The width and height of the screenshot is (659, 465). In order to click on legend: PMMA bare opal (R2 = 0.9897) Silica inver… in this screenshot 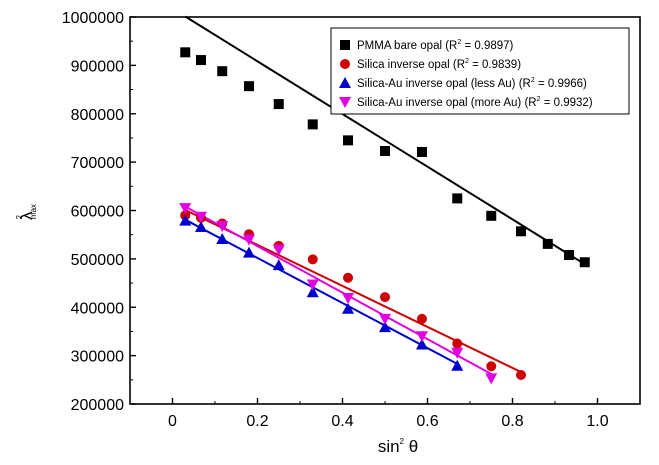, I will do `click(480, 71)`.